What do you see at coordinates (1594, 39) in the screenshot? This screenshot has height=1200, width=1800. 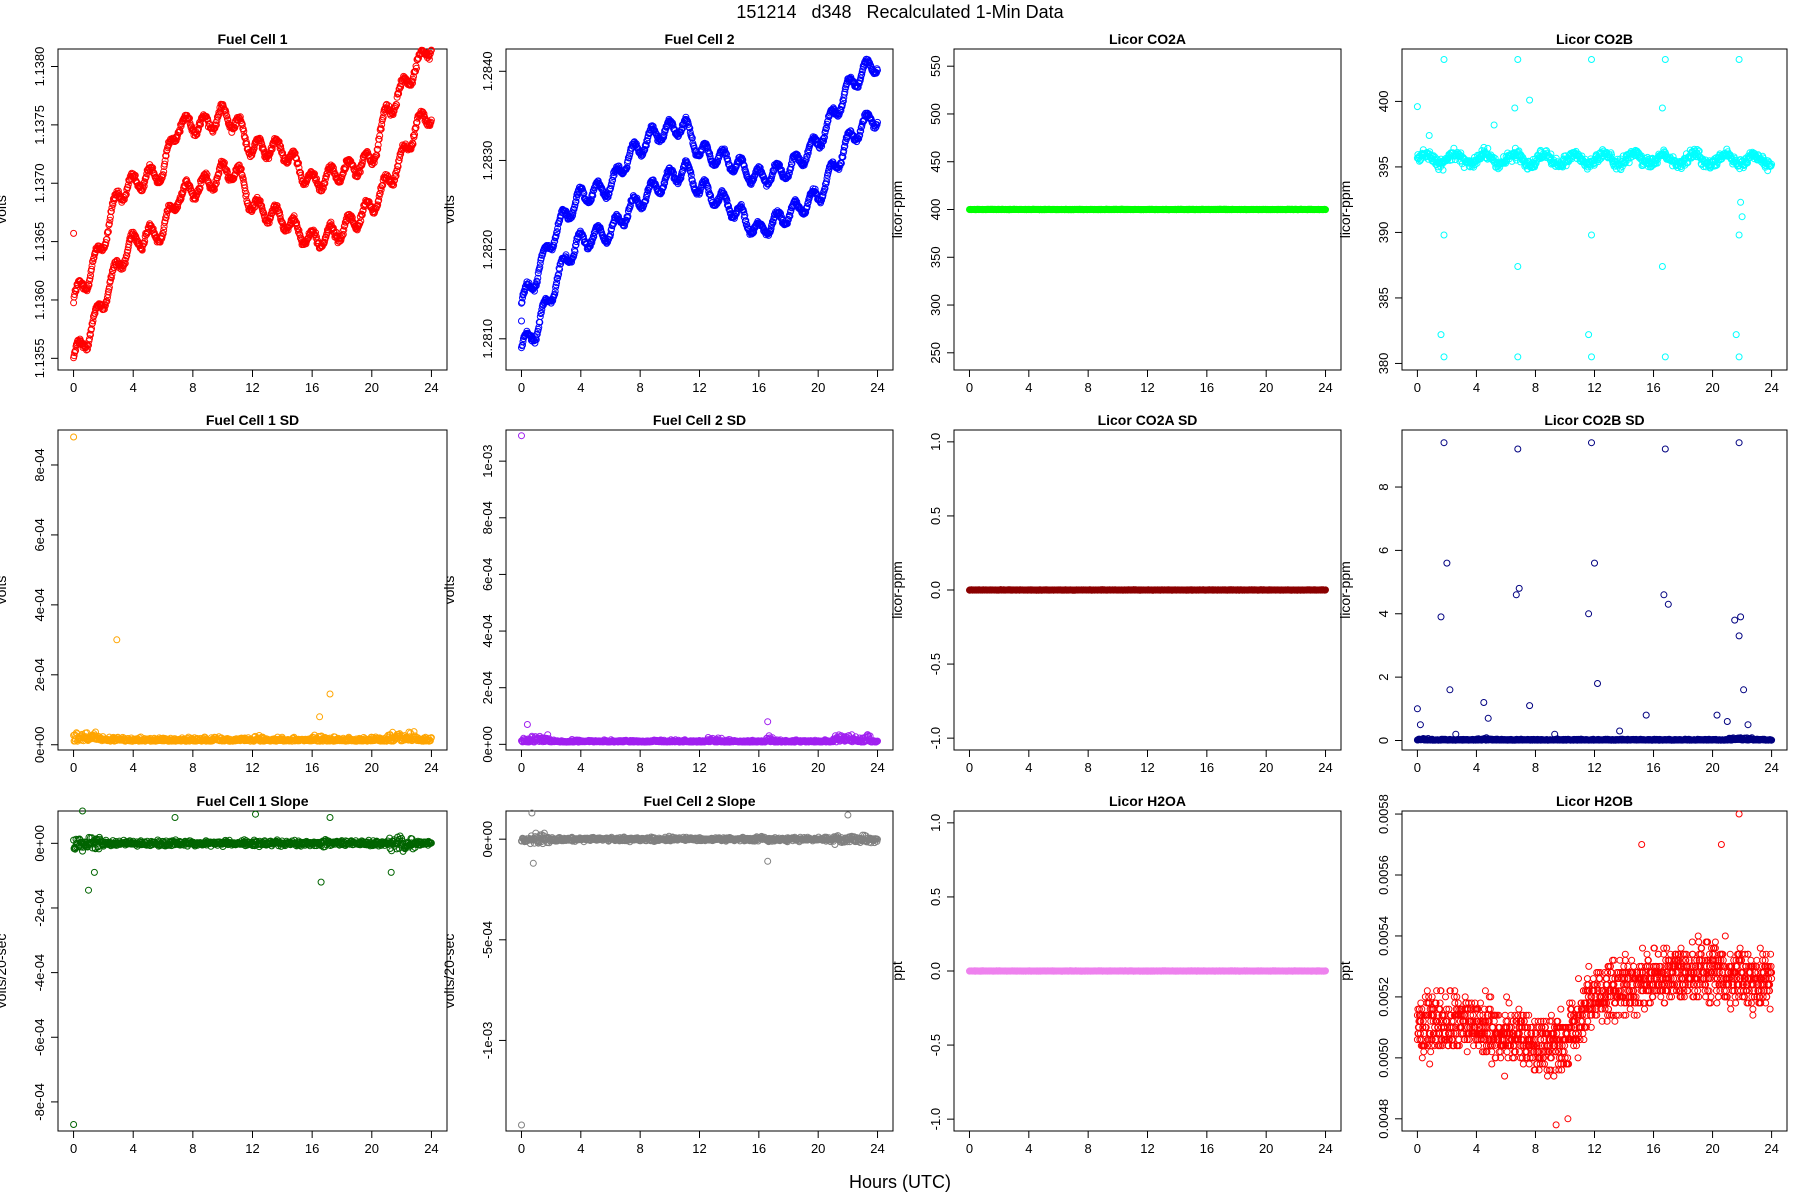 I see `panel-title: Licor CO2B` at bounding box center [1594, 39].